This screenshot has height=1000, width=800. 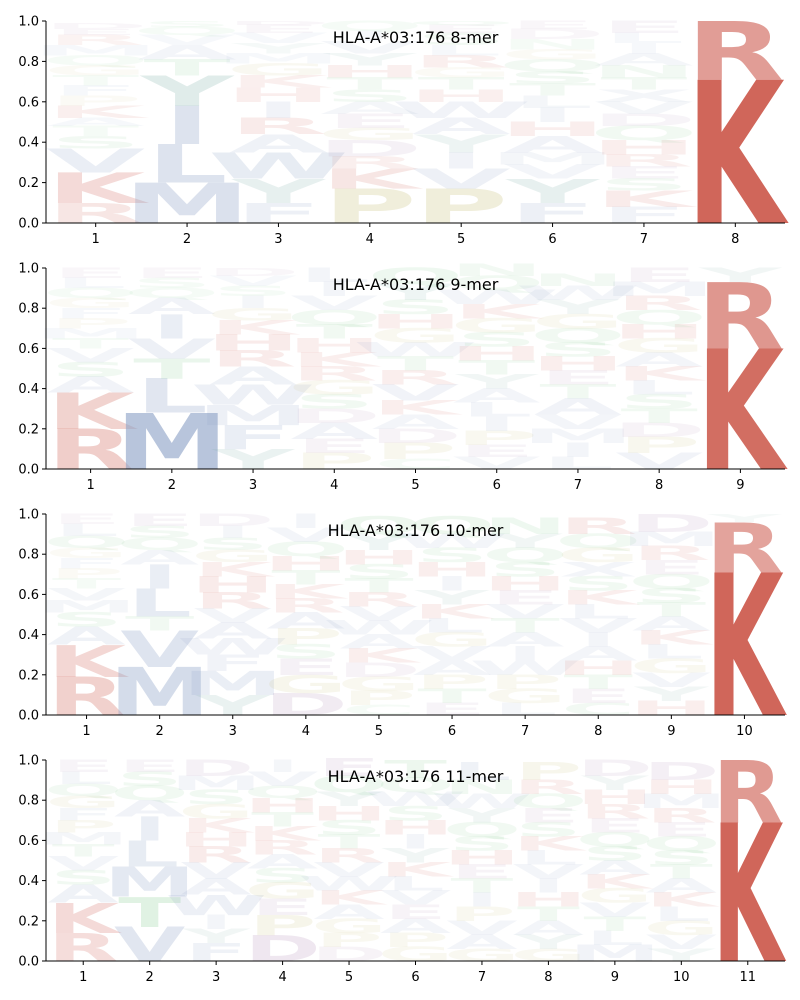 I want to click on logo-letter-4-5-12: Y, so click(x=348, y=799).